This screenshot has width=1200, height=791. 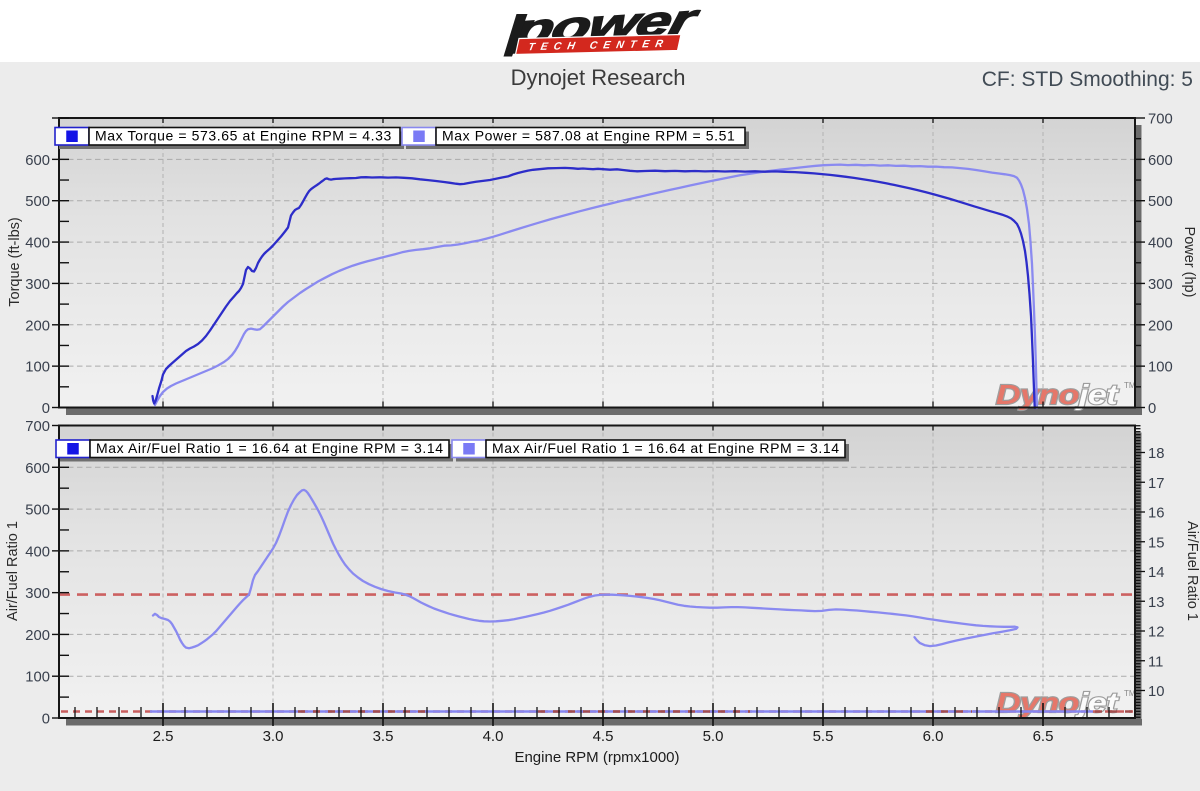 What do you see at coordinates (1155, 662) in the screenshot?
I see `svg-text: 11` at bounding box center [1155, 662].